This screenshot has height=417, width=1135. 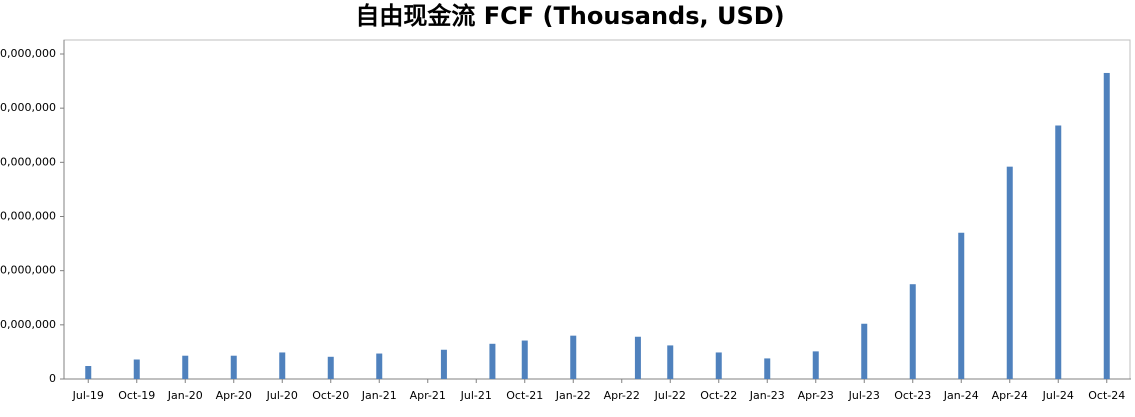 I want to click on x-tick-label: Apr-20, so click(x=234, y=395).